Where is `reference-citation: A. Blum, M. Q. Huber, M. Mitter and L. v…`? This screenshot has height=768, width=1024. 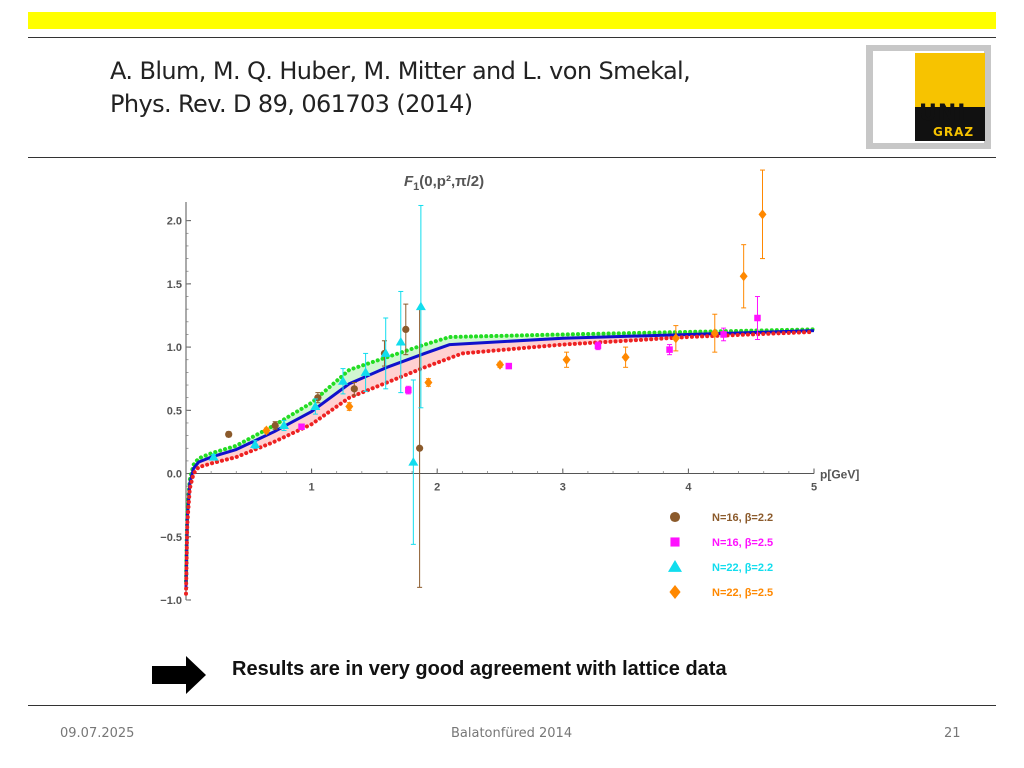 reference-citation: A. Blum, M. Q. Huber, M. Mitter and L. v… is located at coordinates (400, 88).